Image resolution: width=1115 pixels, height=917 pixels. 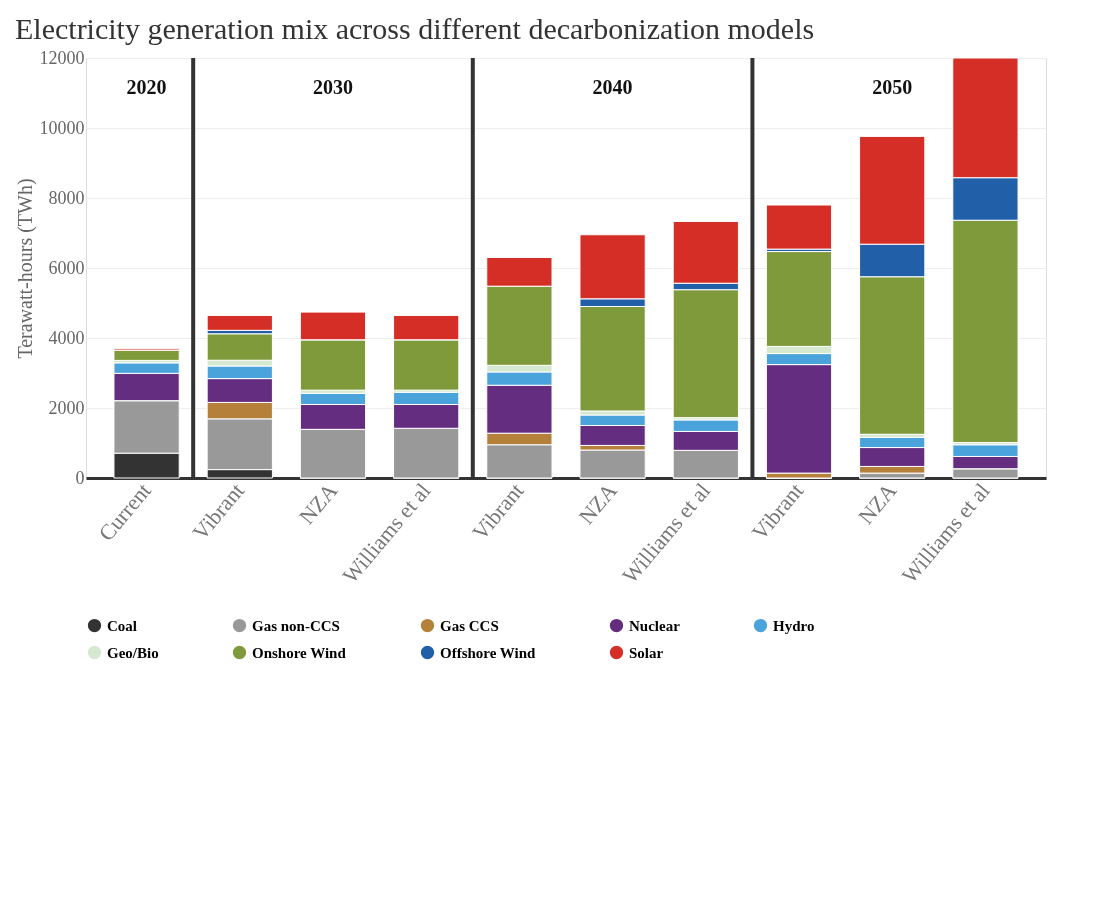 I want to click on legend-label: Hydro, so click(x=794, y=625).